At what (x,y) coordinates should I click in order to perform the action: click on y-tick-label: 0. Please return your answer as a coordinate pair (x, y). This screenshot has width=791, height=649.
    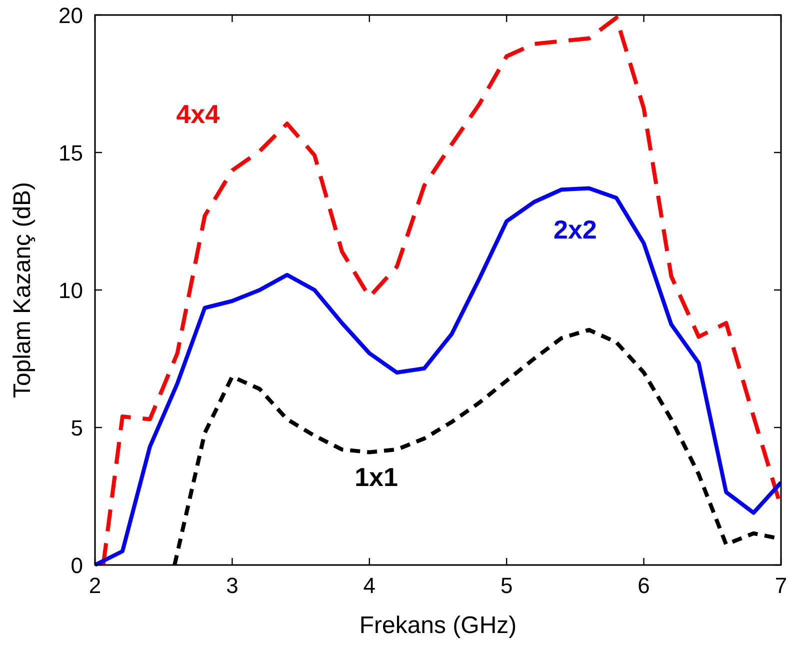
    Looking at the image, I should click on (76, 565).